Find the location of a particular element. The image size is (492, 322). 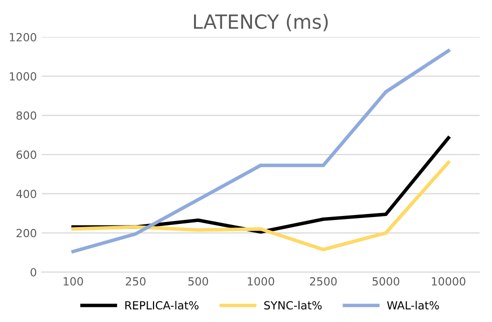

chart-title: LATENCY (ms) is located at coordinates (261, 23).